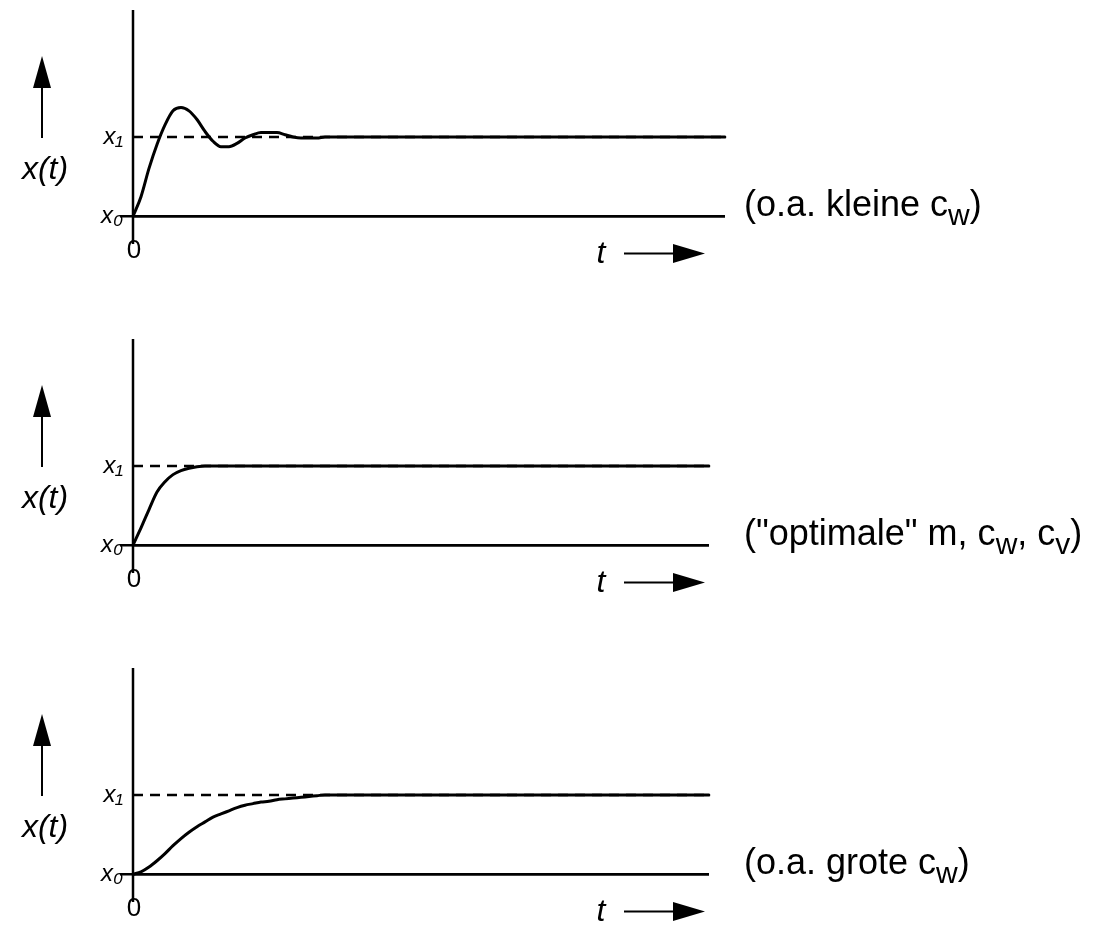  Describe the element at coordinates (913, 536) in the screenshot. I see `text: ("optimale" m, c$_{w}$, c$_{v}$)` at that location.